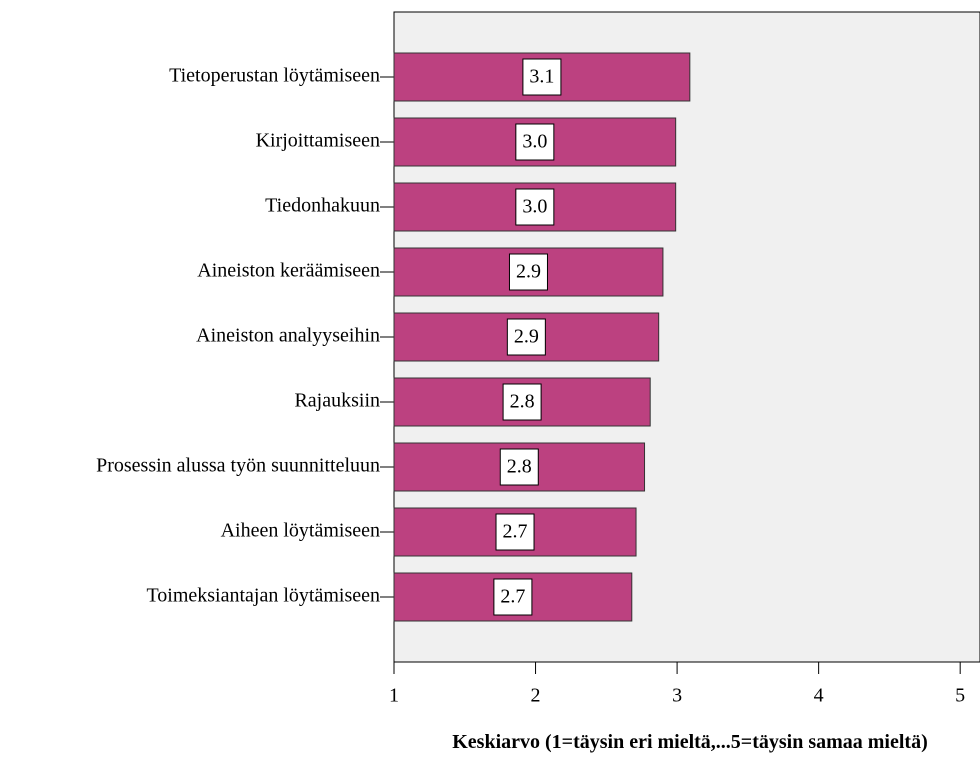 This screenshot has width=980, height=780. I want to click on y-tick-label: Tietoperustan löytämiseen, so click(274, 76).